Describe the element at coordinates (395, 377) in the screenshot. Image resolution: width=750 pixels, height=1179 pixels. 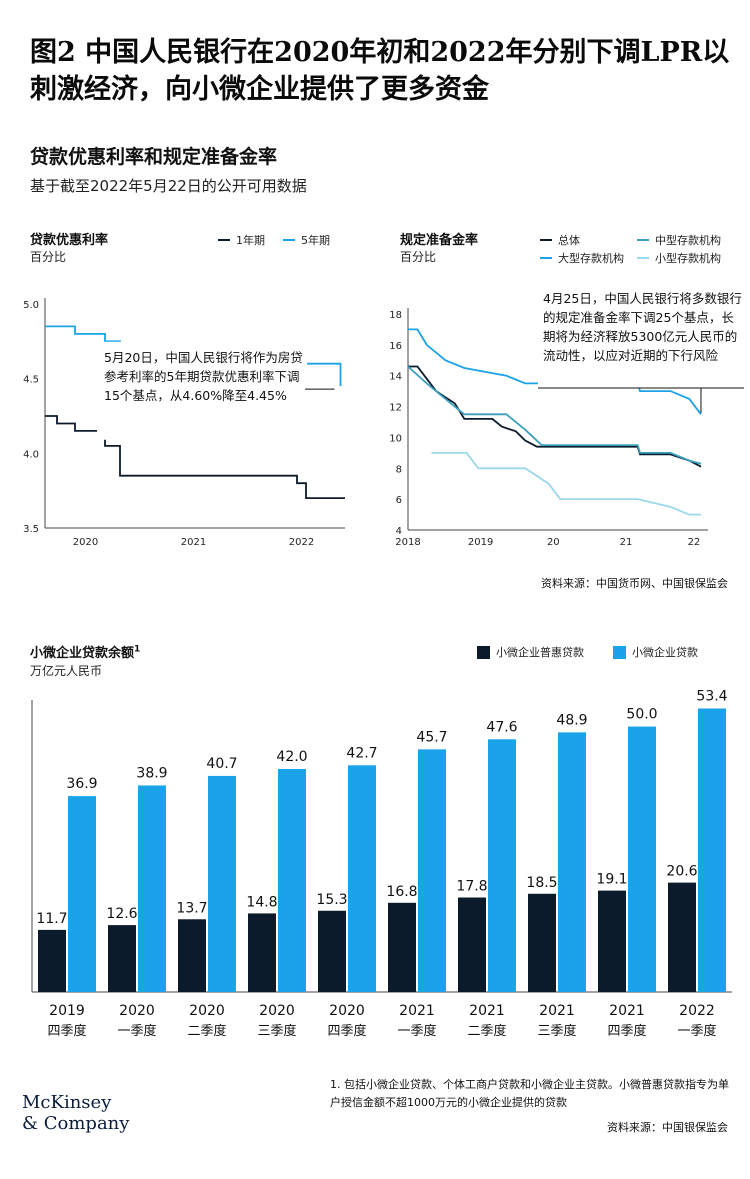
I see `y-tick-label: 14` at that location.